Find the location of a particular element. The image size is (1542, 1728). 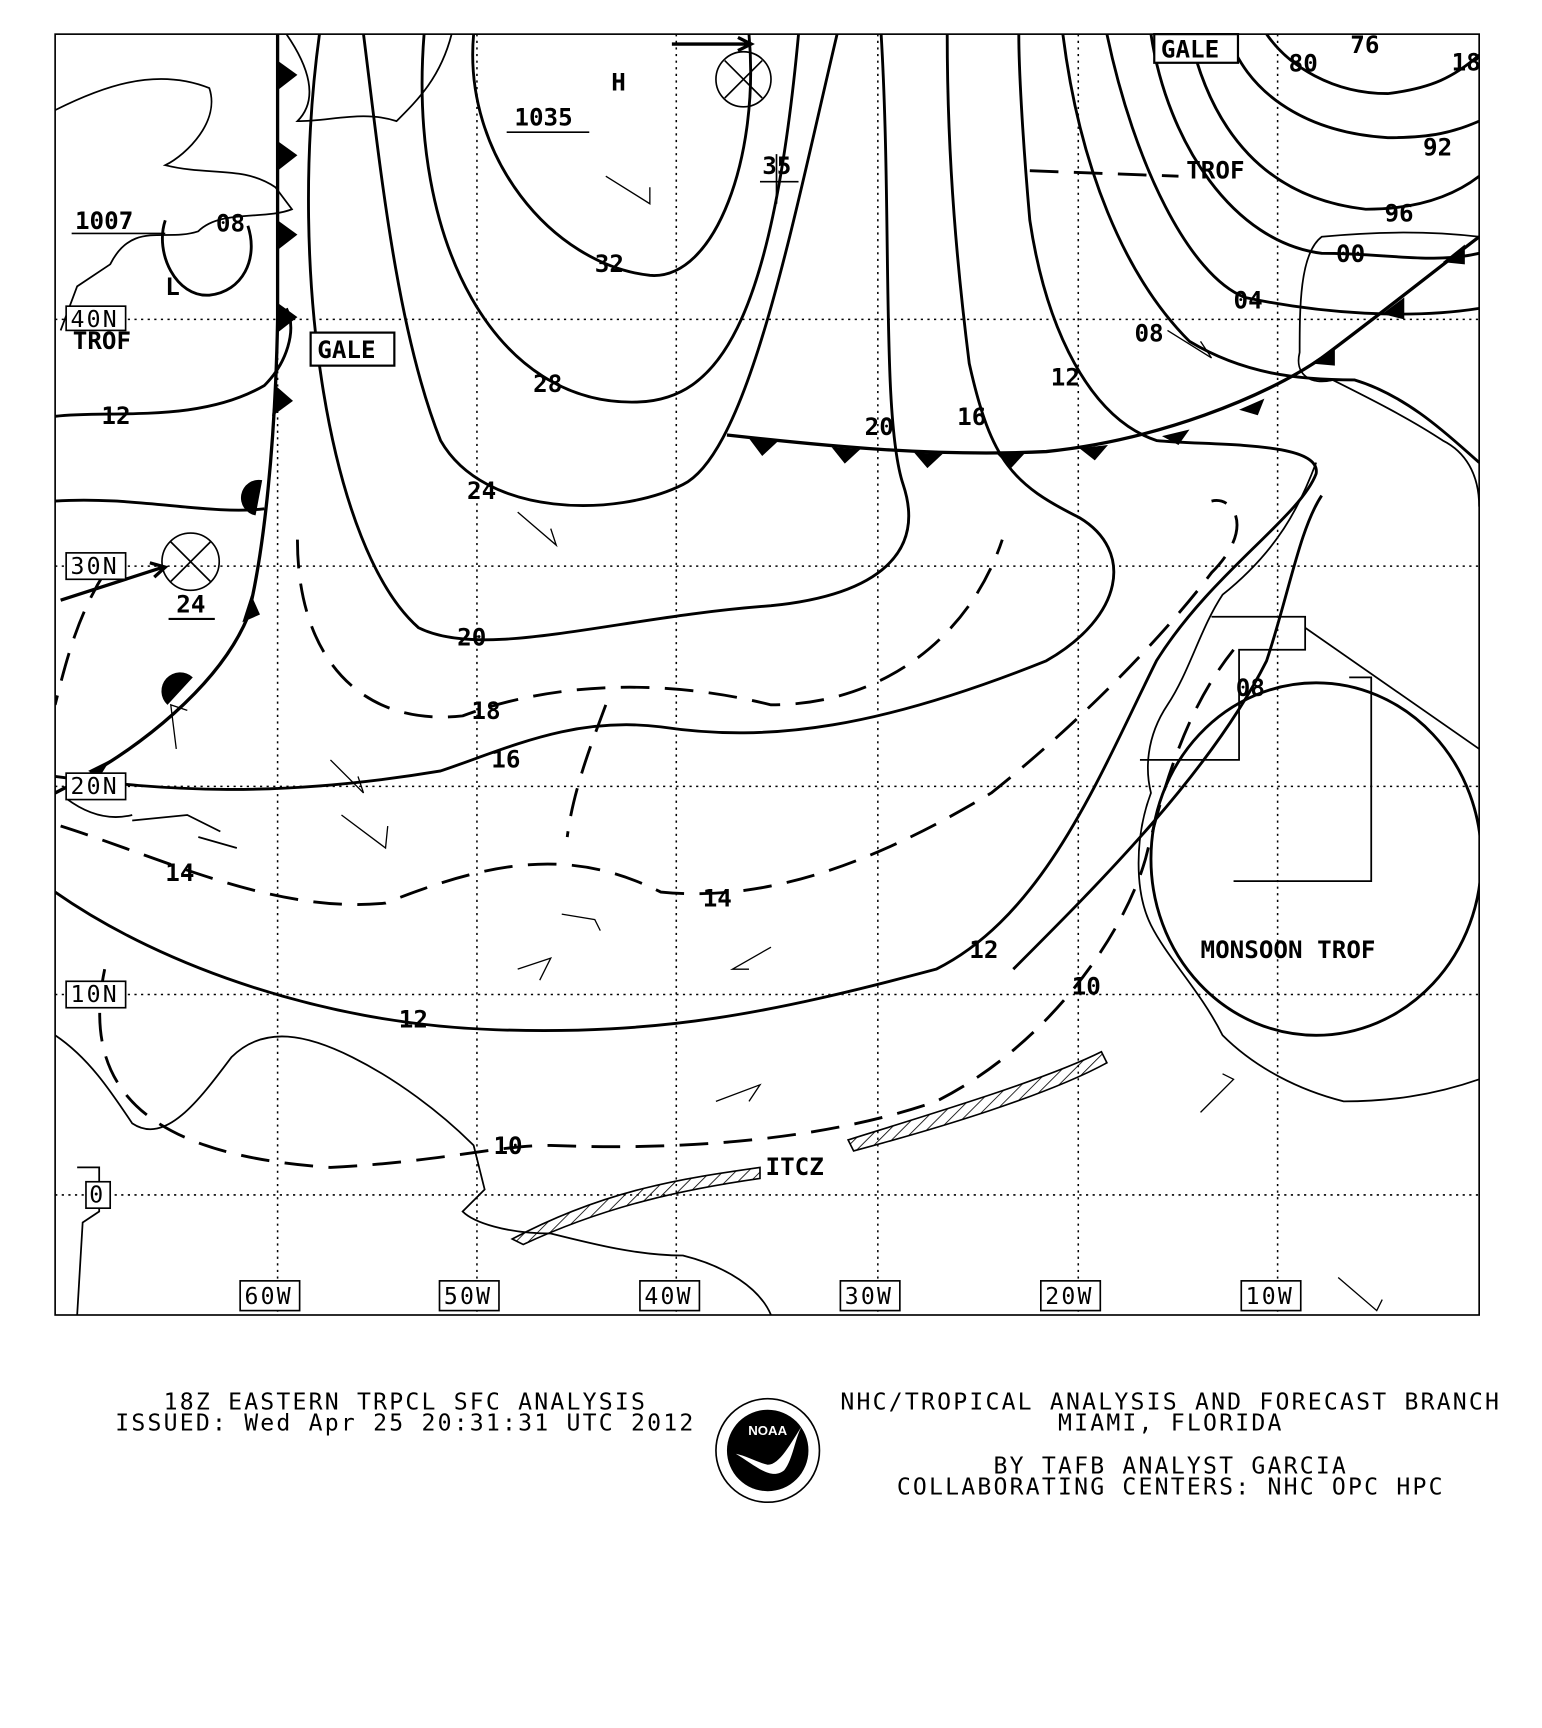

product-title: 18Z EASTERN TRPCL SFC ANALYSIS is located at coordinates (405, 1403).